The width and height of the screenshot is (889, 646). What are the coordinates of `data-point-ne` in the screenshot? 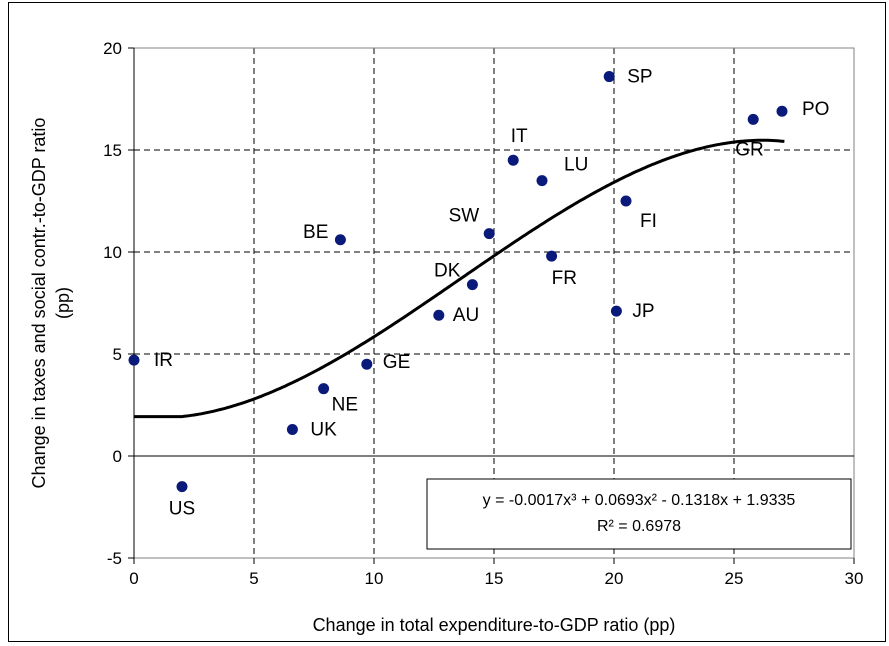 It's located at (324, 389).